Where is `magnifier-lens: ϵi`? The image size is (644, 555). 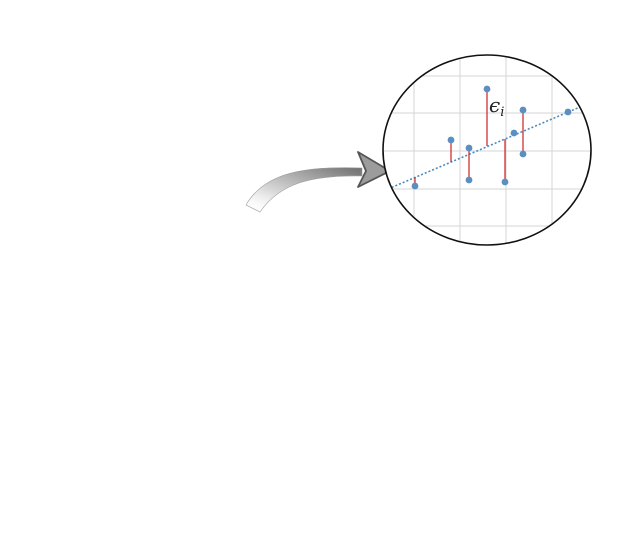 magnifier-lens: ϵi is located at coordinates (487, 150).